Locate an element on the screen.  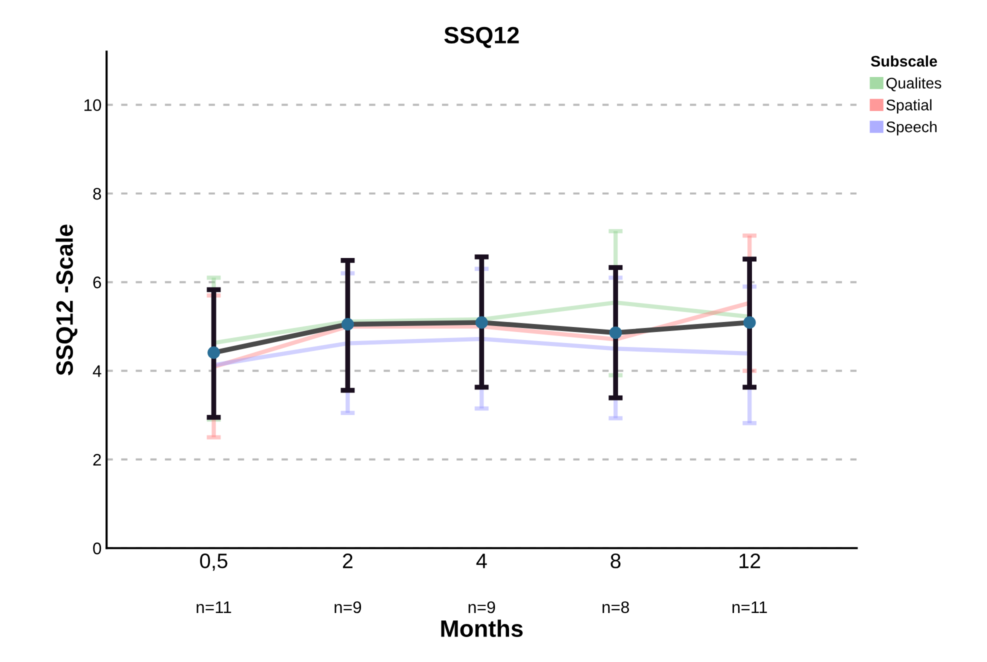
legend-label: Spatial is located at coordinates (909, 106).